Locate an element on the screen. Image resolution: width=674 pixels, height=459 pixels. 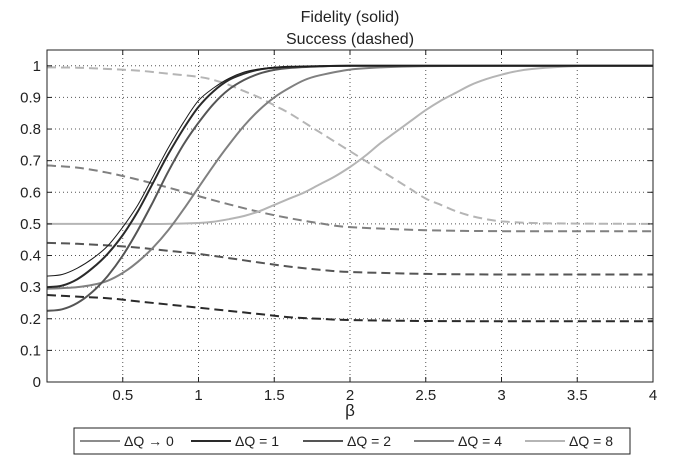
y-tick-label: 0.9 is located at coordinates (30, 97).